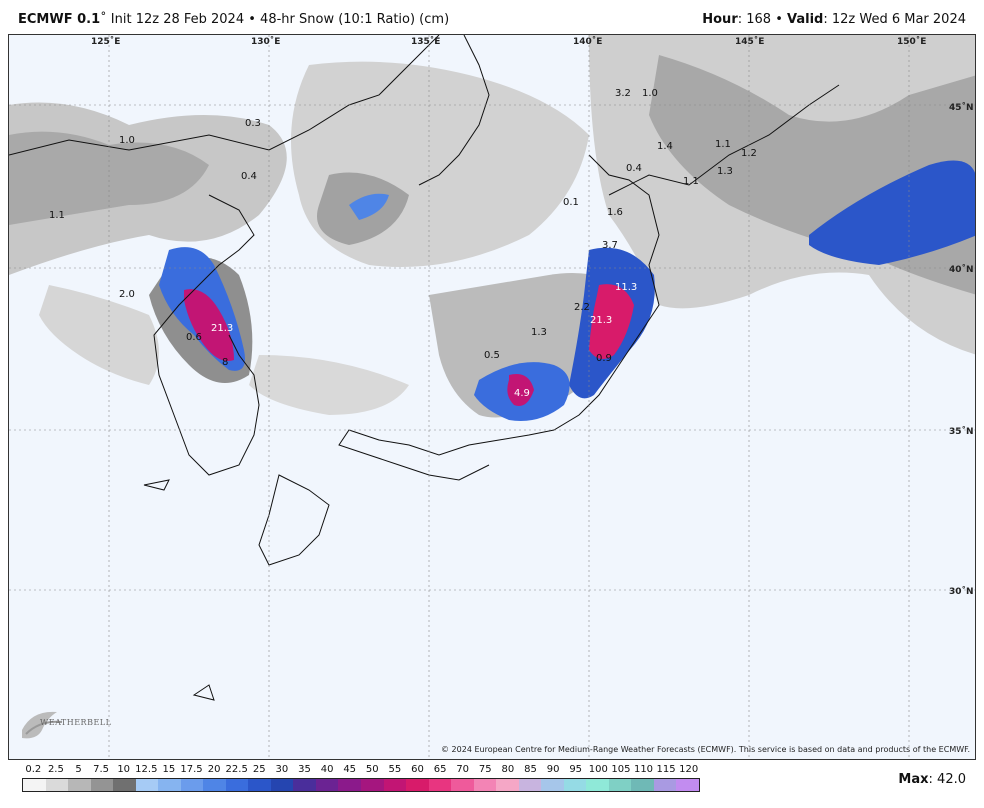  Describe the element at coordinates (805, 19) in the screenshot. I see `valid-label: Valid` at that location.